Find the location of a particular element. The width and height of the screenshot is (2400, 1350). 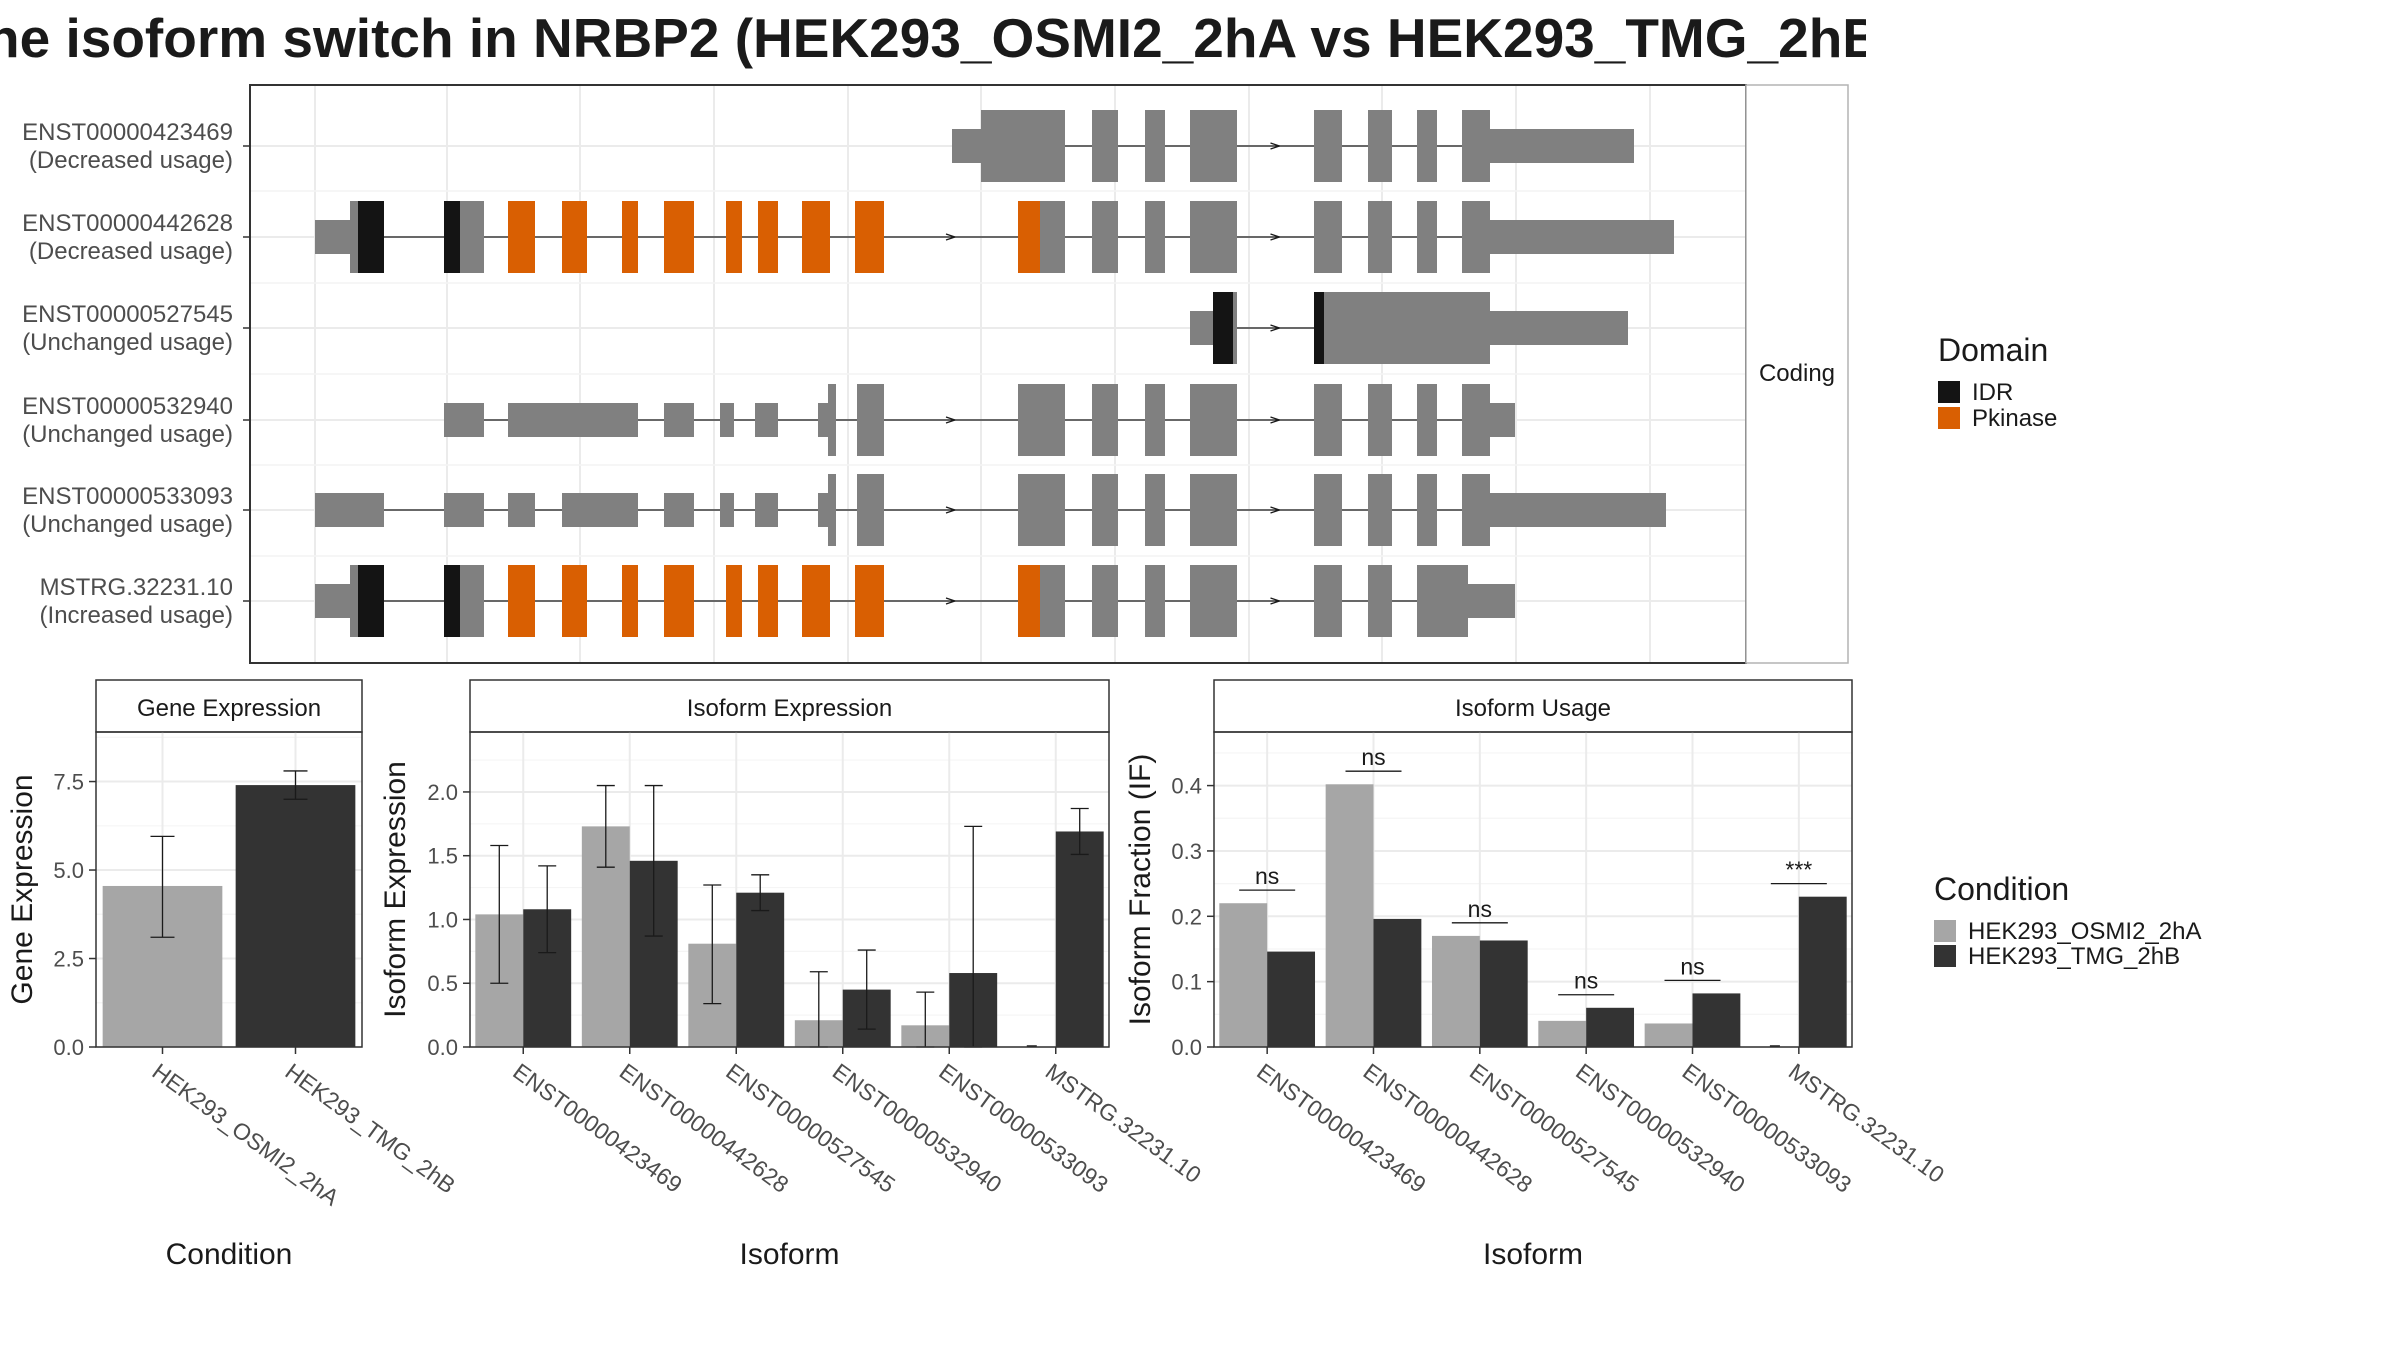

y-tick-label: 1.0 is located at coordinates (442, 919).